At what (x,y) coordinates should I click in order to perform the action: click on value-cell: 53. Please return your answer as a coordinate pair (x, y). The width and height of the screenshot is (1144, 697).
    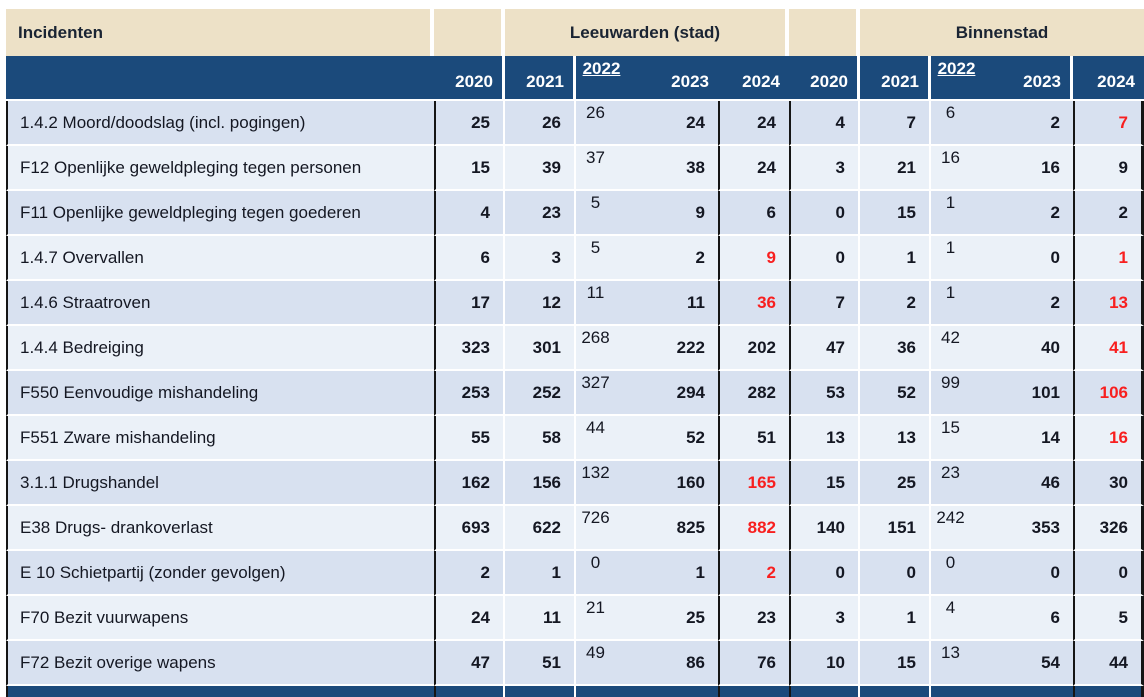
    Looking at the image, I should click on (824, 393).